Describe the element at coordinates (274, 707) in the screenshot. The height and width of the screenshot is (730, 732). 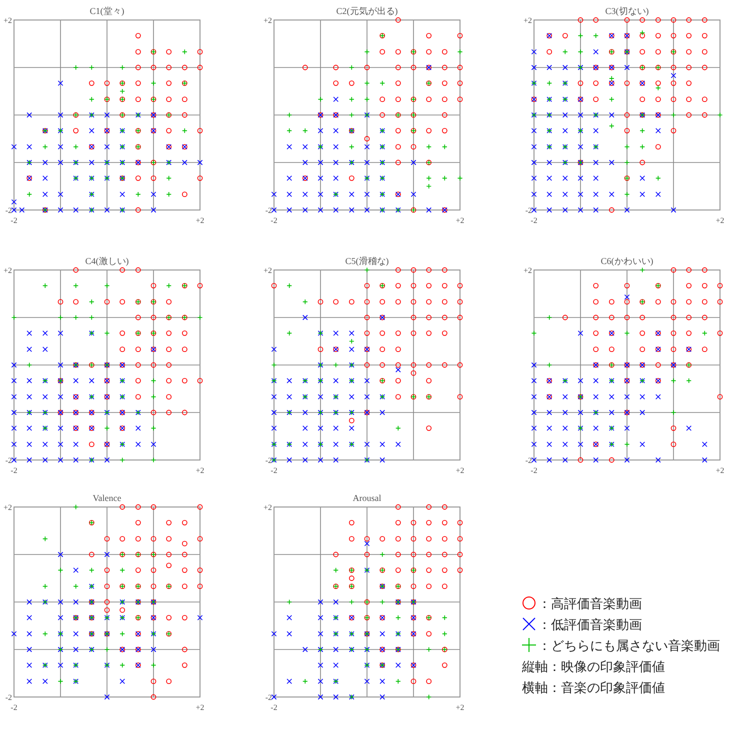
I see `x-tick-label: -2` at that location.